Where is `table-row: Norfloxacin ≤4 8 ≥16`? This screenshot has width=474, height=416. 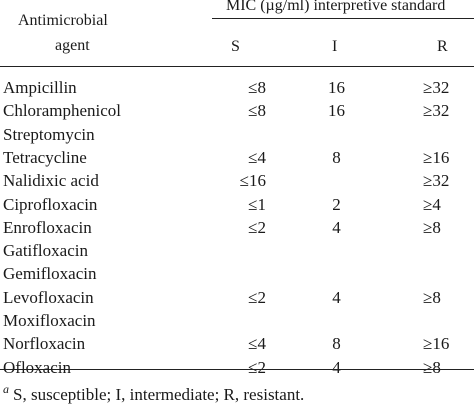 table-row: Norfloxacin ≤4 8 ≥16 is located at coordinates (237, 344).